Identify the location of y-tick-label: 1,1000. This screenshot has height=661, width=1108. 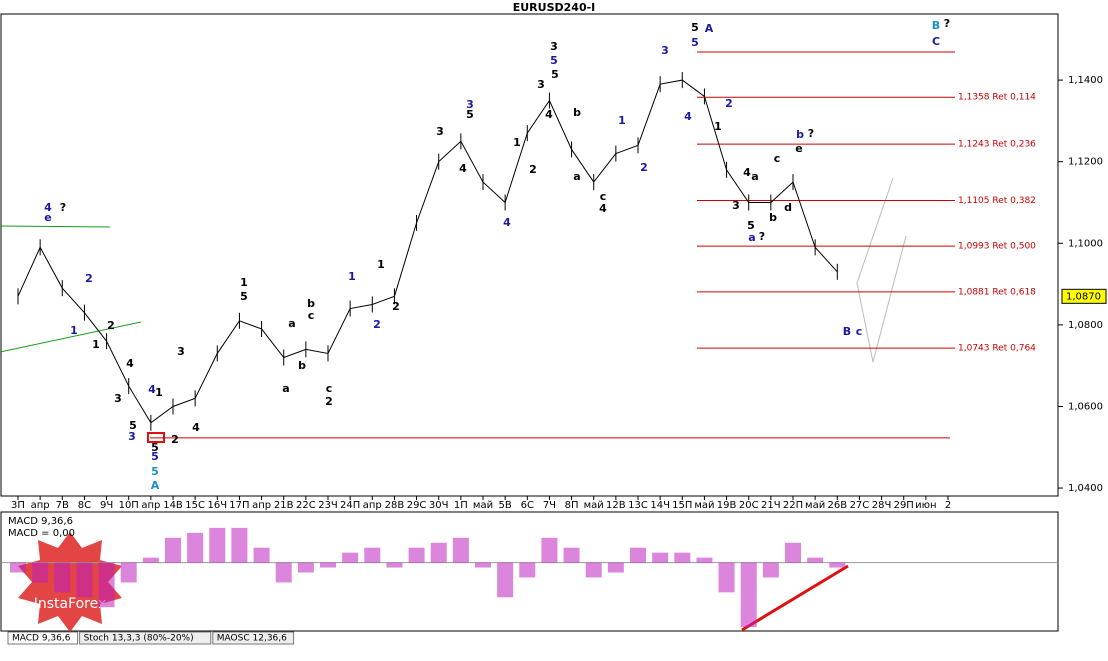
(1085, 243).